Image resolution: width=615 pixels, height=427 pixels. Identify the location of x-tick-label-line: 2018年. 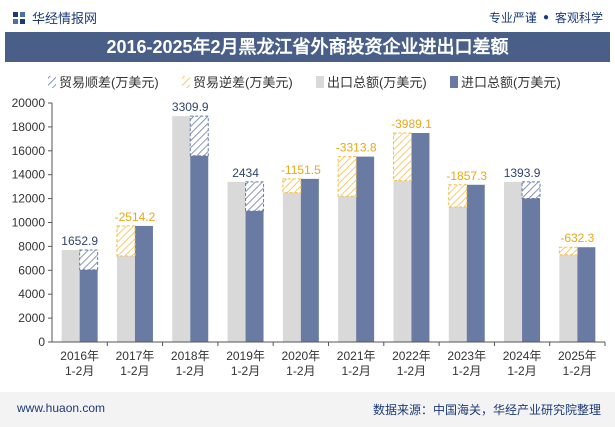
(190, 356).